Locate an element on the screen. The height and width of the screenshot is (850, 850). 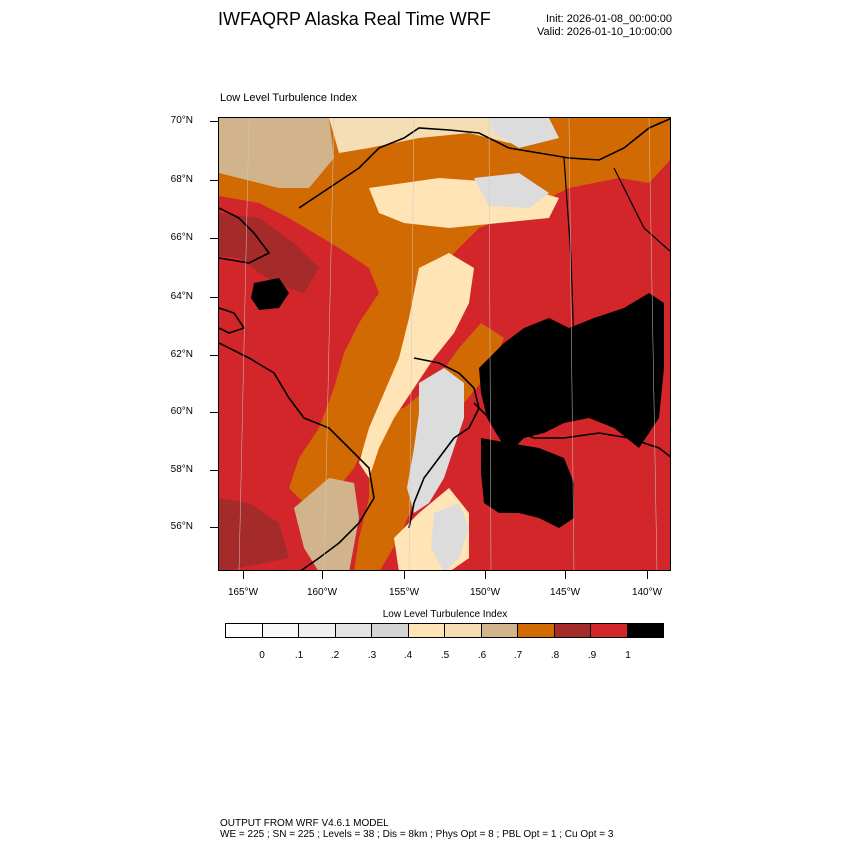
coastline-gulf is located at coordinates (571, 430).